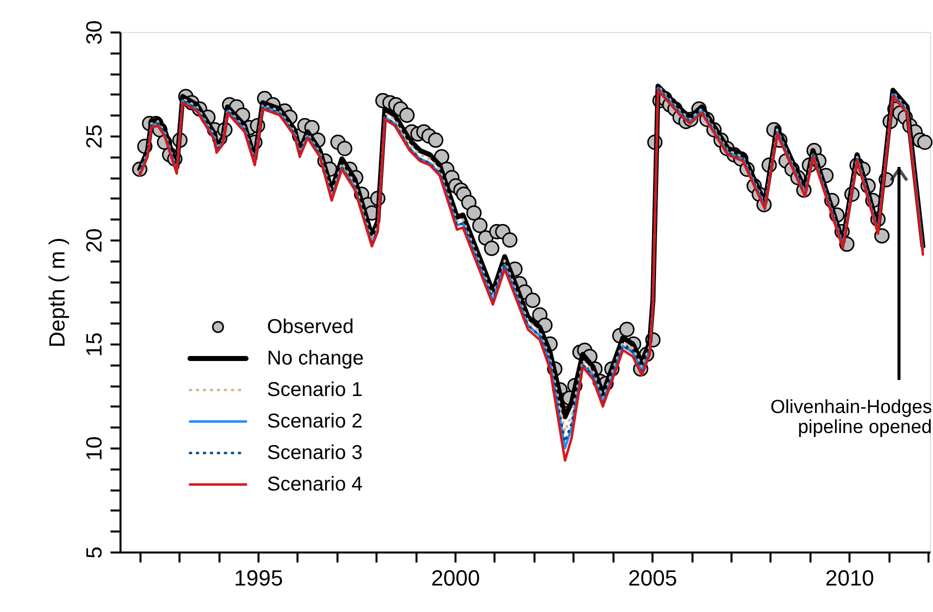 The width and height of the screenshot is (933, 612). Describe the element at coordinates (94, 136) in the screenshot. I see `y-tick-label: 25` at that location.